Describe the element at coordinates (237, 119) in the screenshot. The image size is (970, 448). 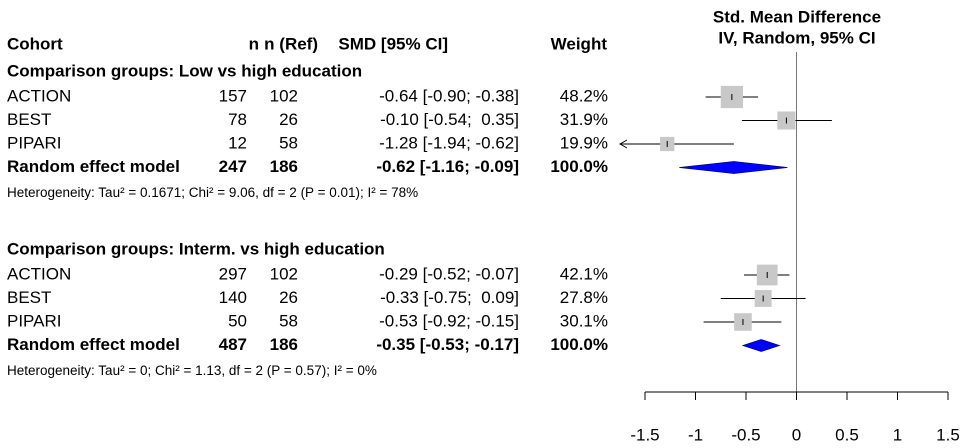
I see `n-value: 78` at that location.